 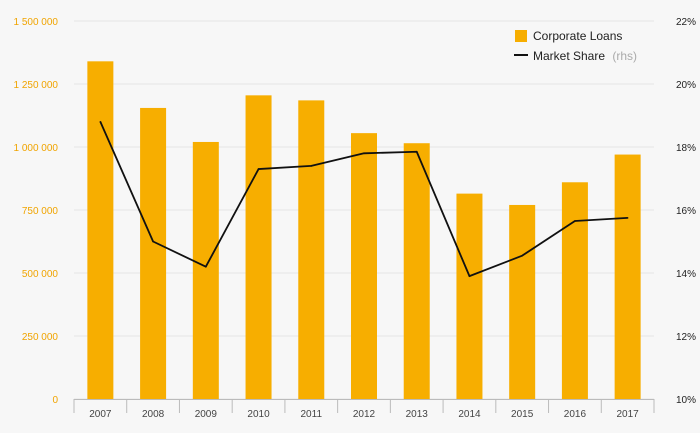 I want to click on market-share-point-2009, so click(x=206, y=266).